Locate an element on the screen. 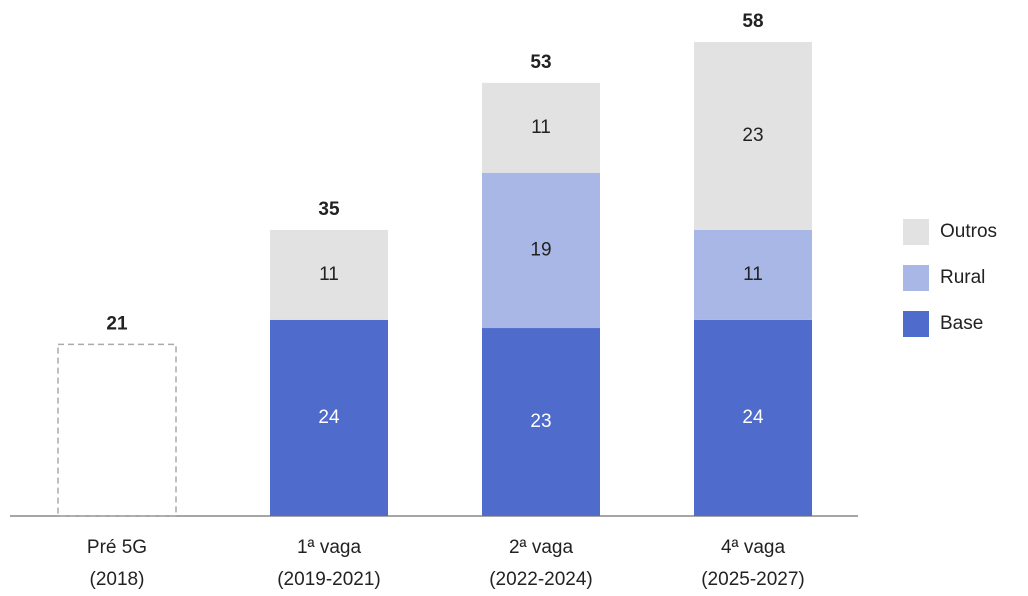 This screenshot has width=1028, height=596. placeholder-bar is located at coordinates (117, 430).